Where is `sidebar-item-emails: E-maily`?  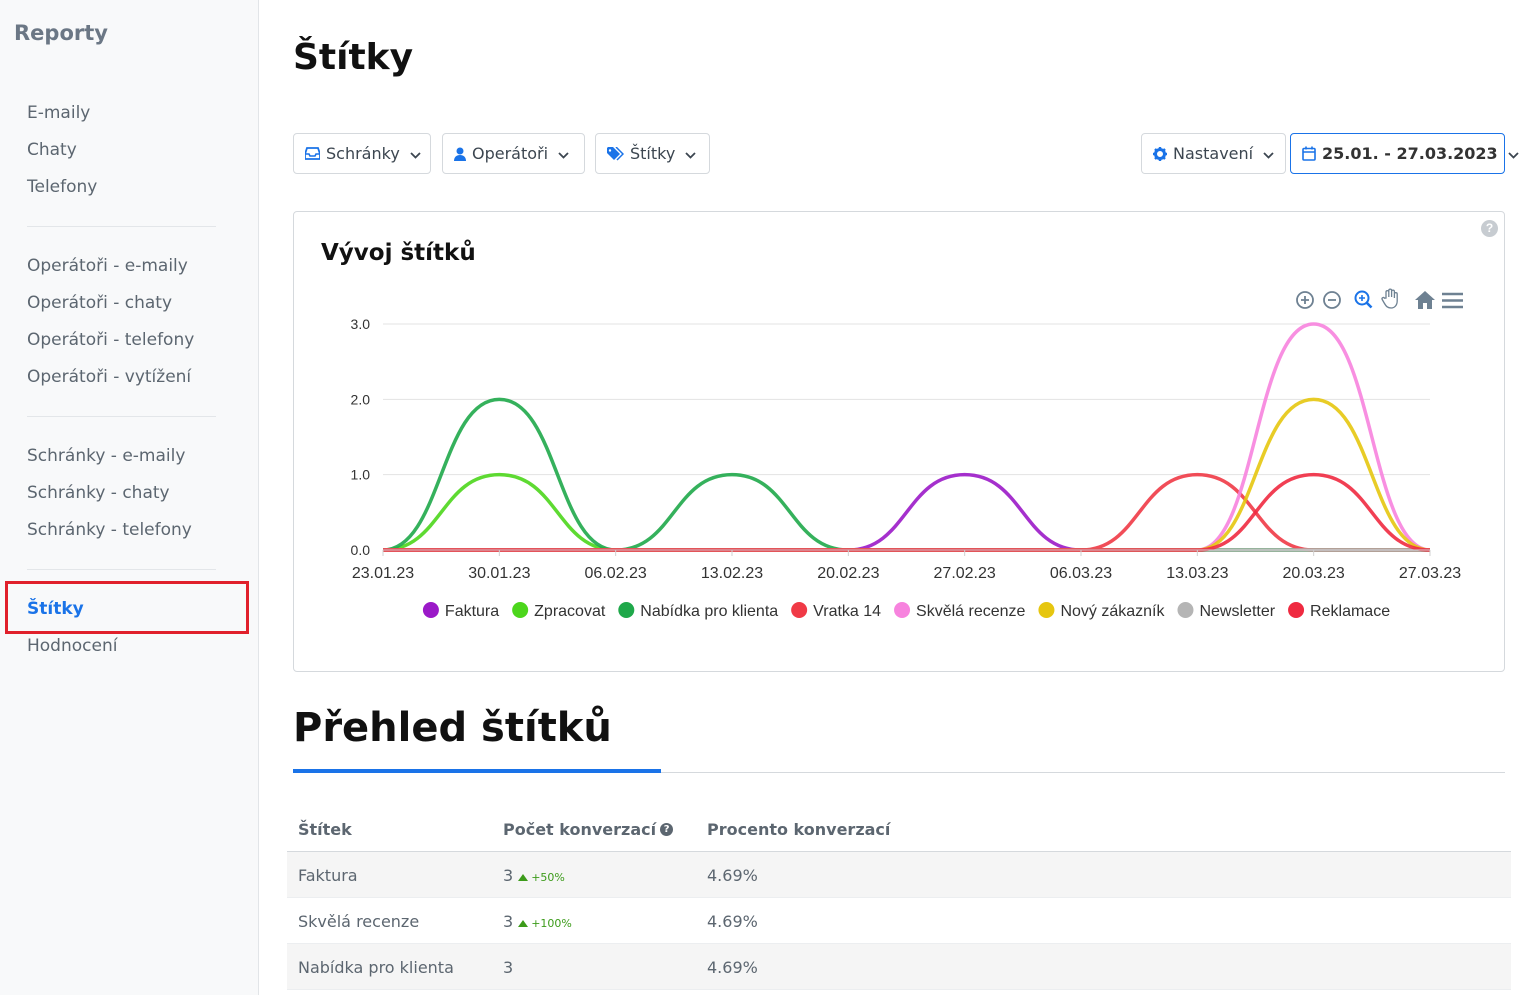 sidebar-item-emails: E-maily is located at coordinates (59, 113).